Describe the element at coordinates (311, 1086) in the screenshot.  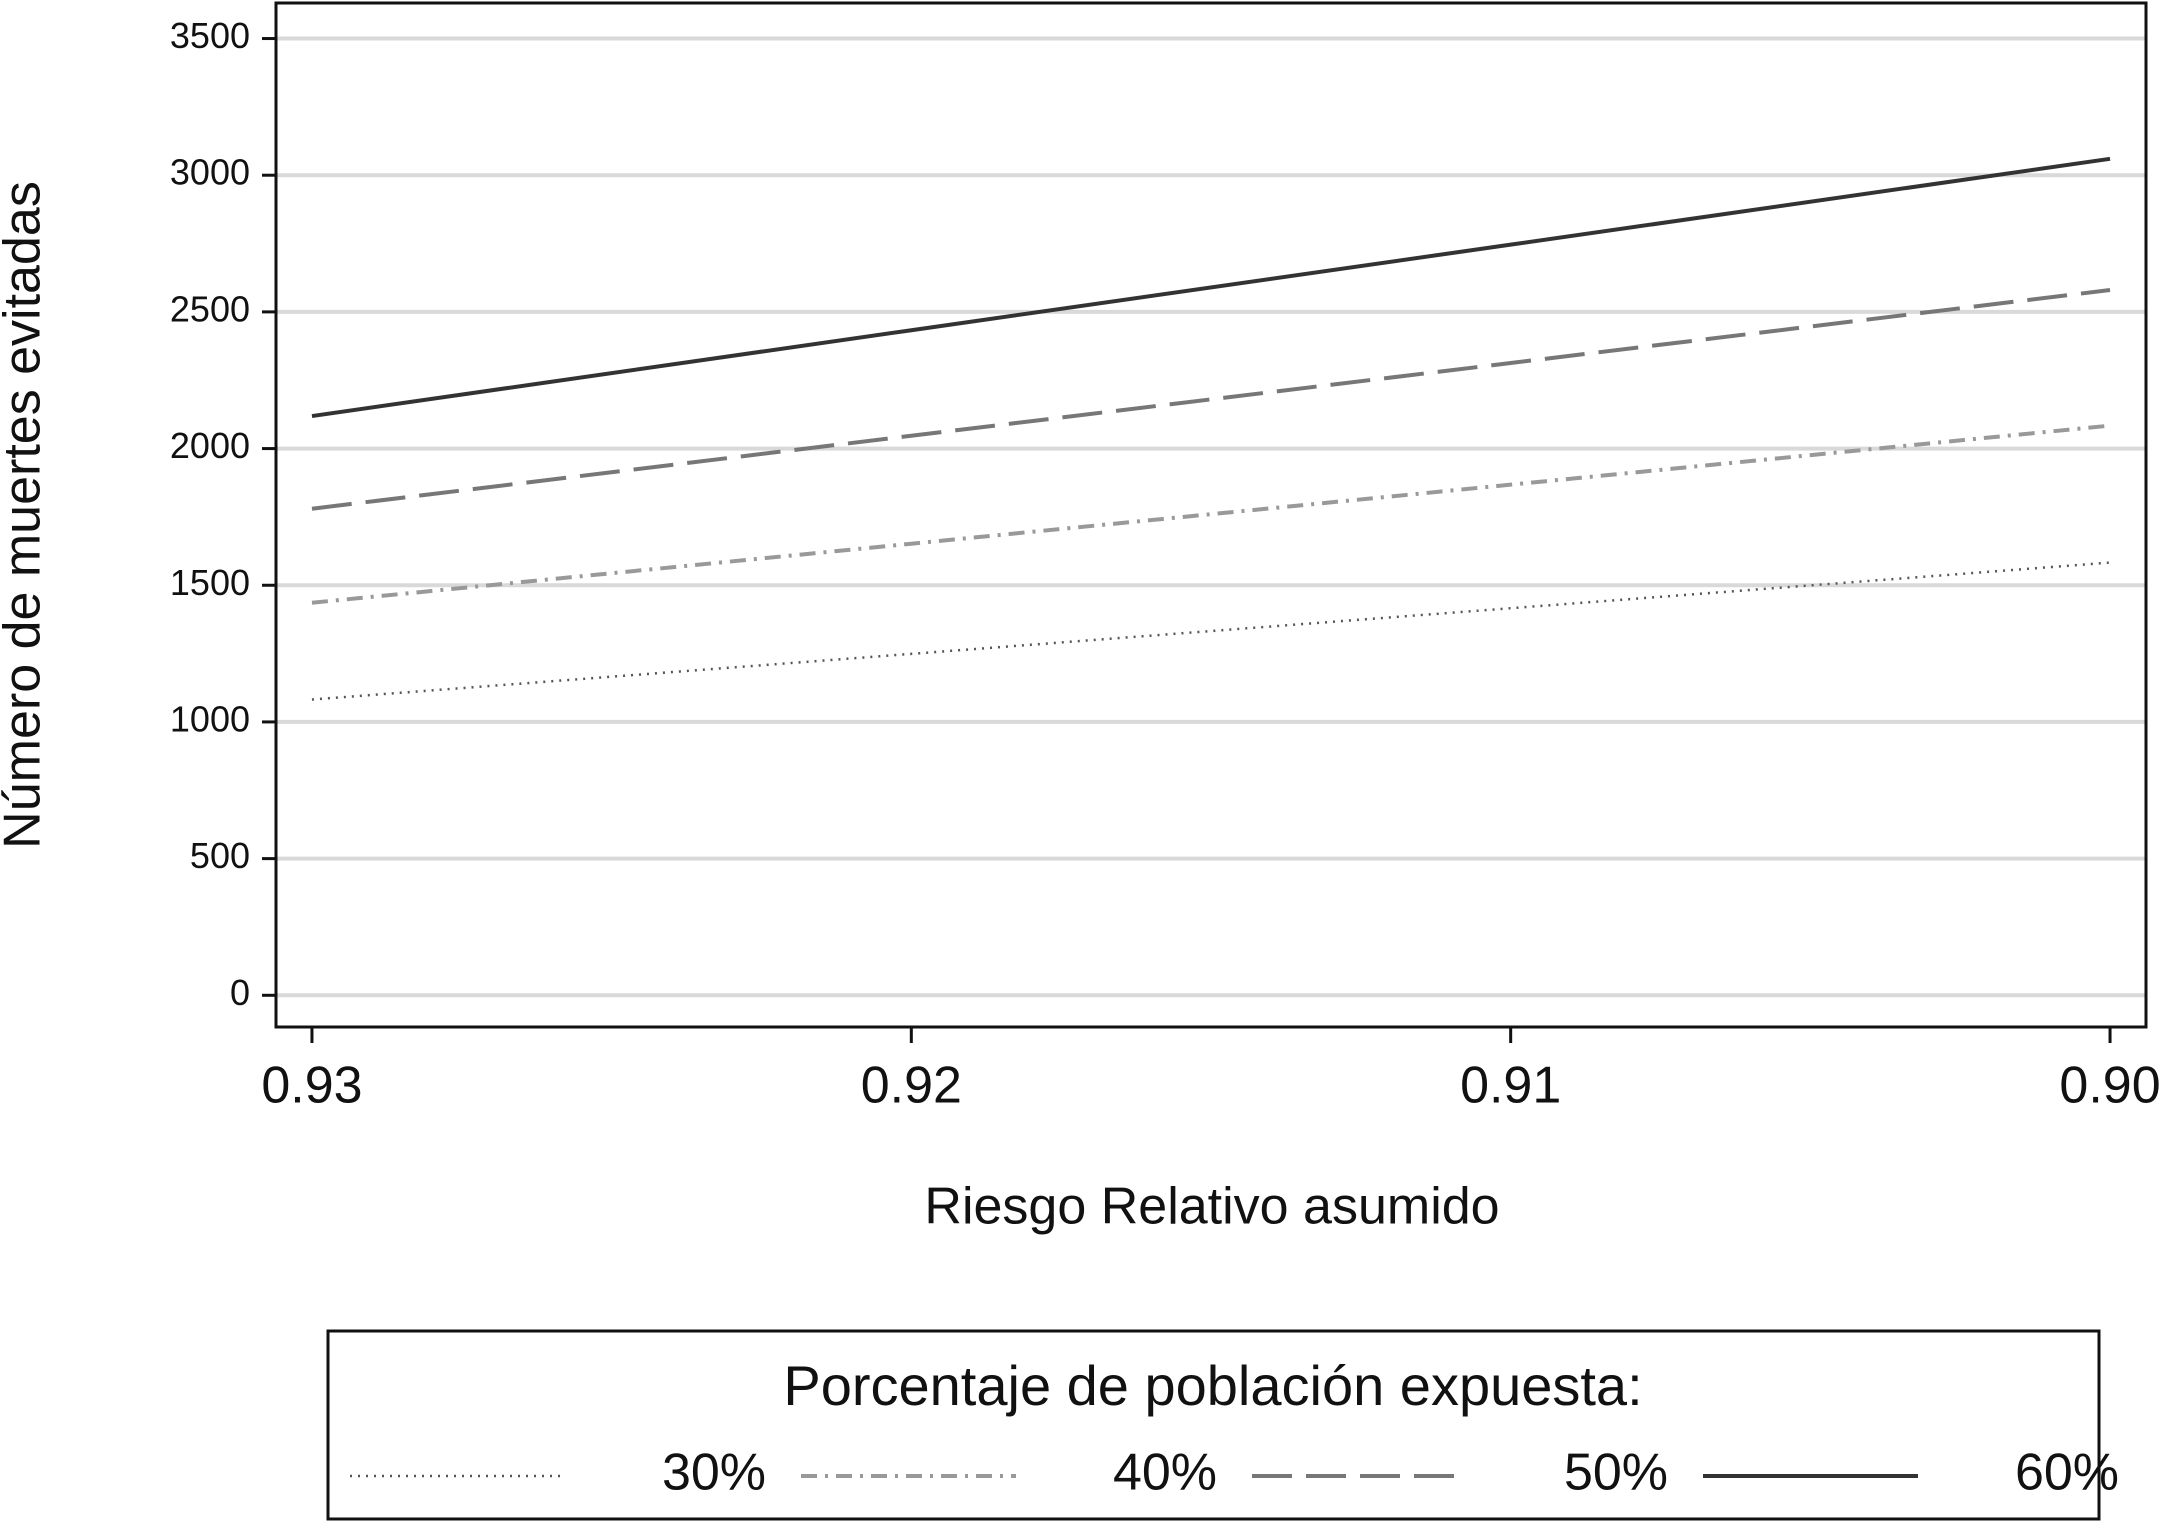
I see `x-tick-label: 0.93` at that location.